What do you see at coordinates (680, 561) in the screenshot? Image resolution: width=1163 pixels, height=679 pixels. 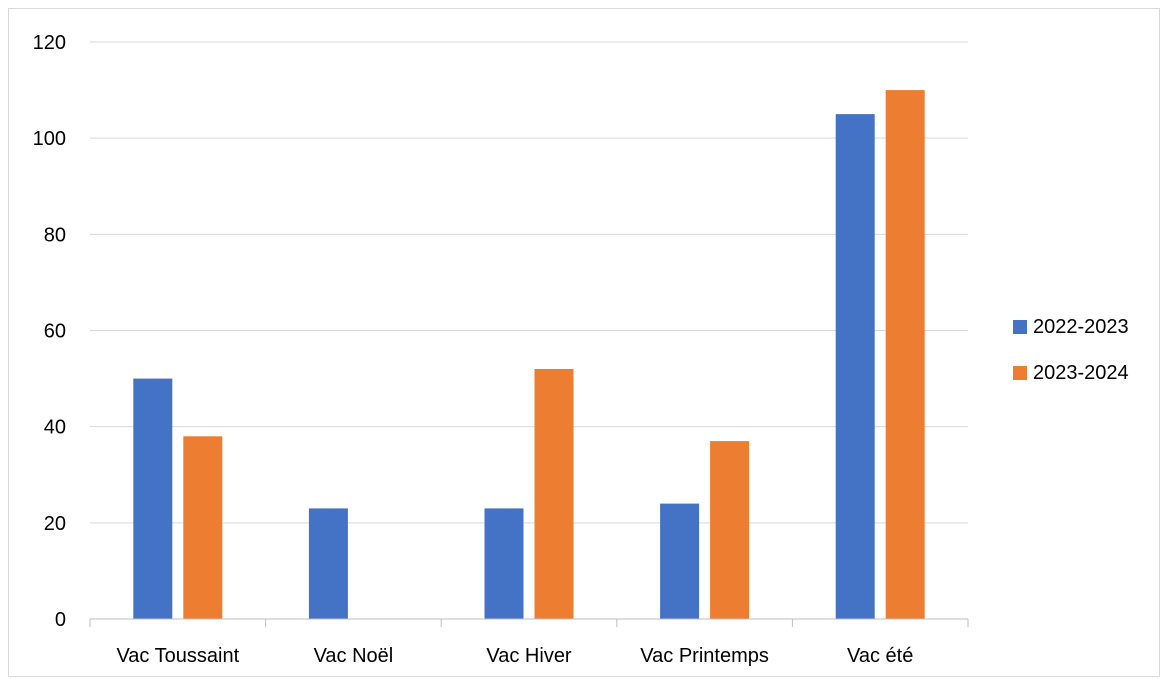 I see `bar-2022-2023-Vac Printemps` at bounding box center [680, 561].